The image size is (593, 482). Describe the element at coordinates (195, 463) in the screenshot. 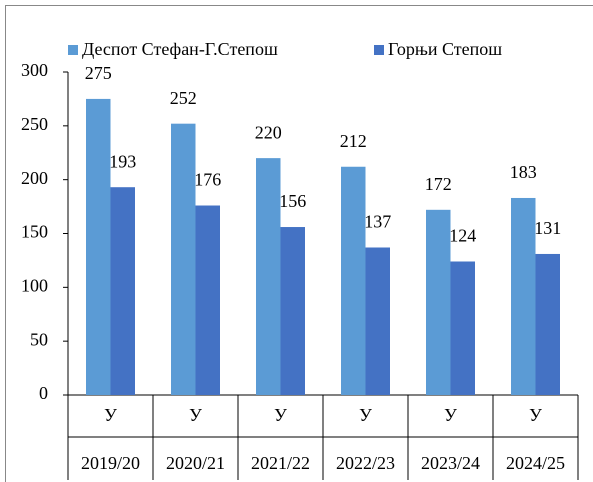

I see `x-group-label: 2020/21` at that location.